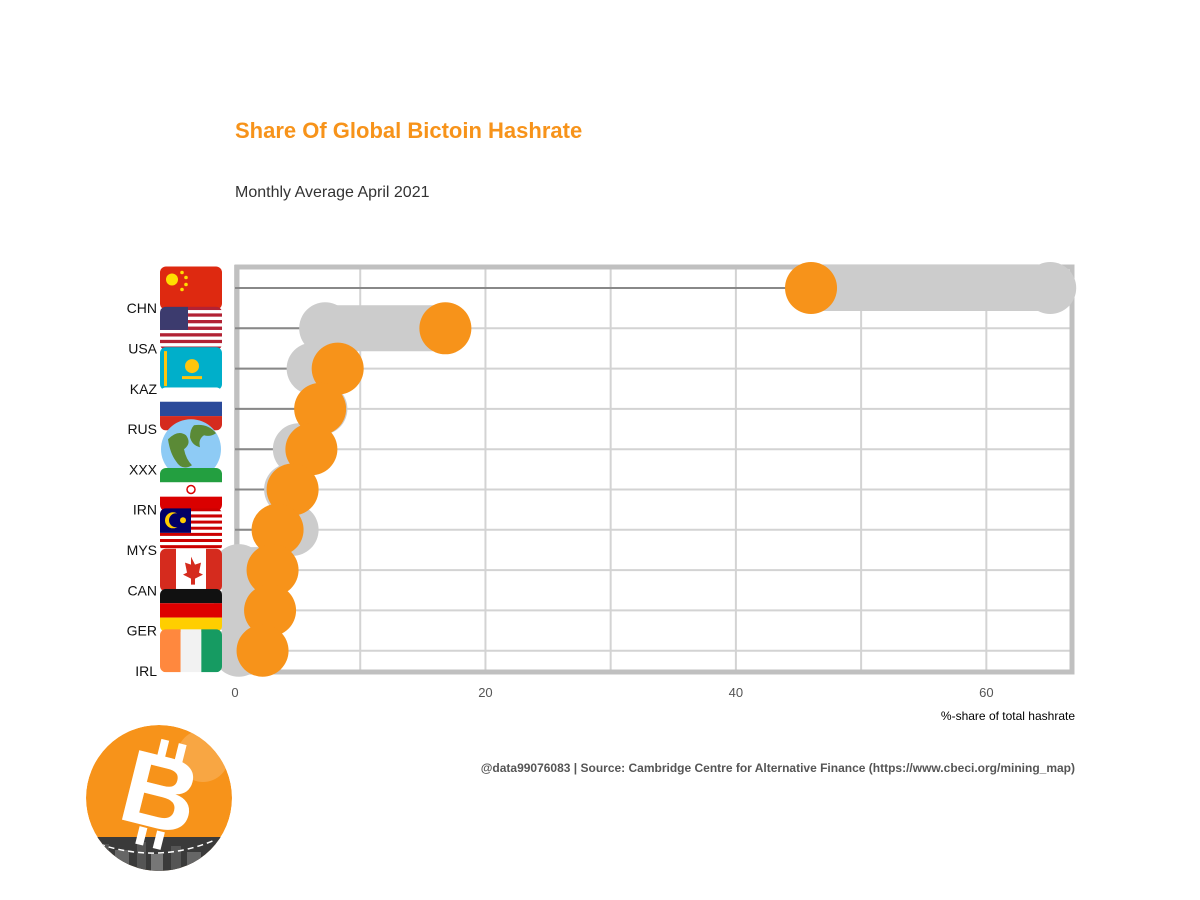  I want to click on ireland-flag-icon, so click(191, 651).